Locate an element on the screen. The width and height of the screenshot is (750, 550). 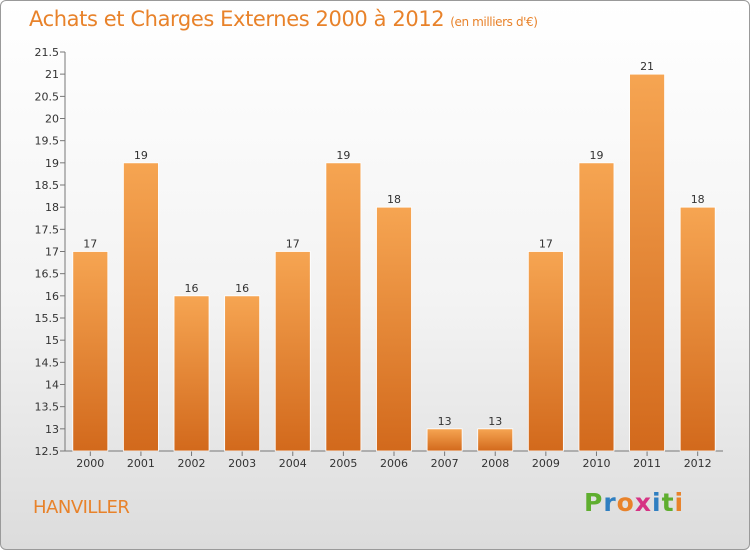
x-tick-label: 2008 is located at coordinates (495, 463).